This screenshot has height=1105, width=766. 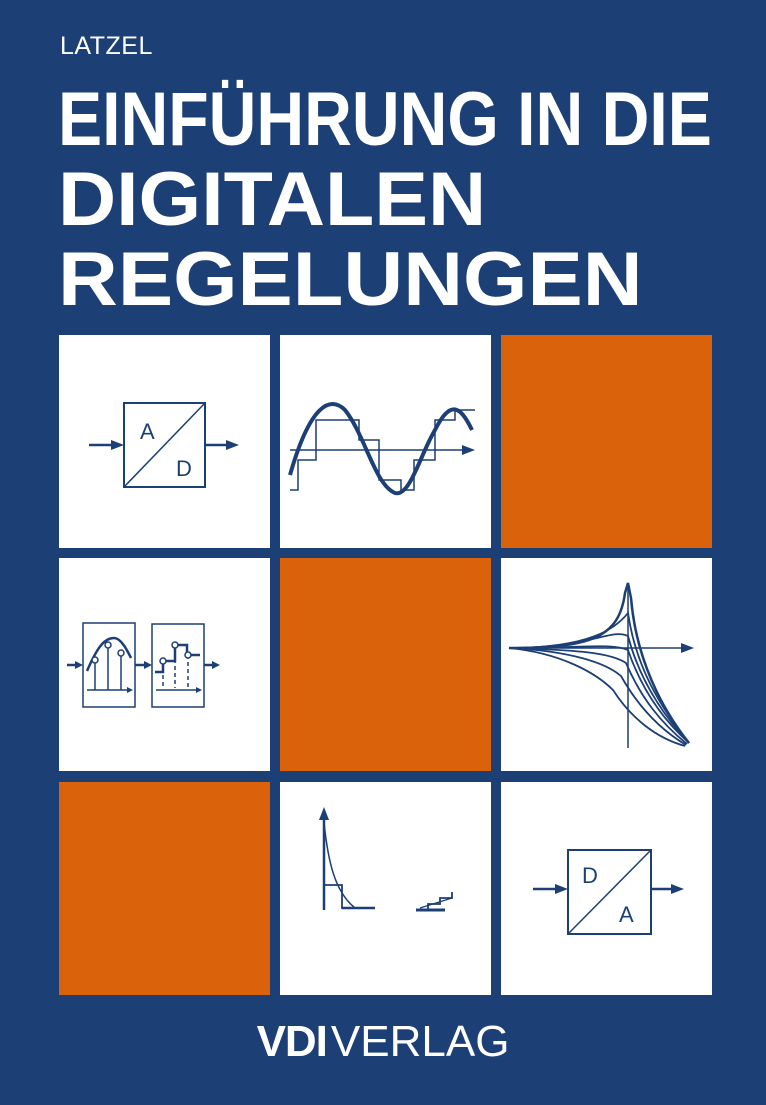 I want to click on title-line-1: EINFÜHRUNG IN DIE, so click(x=385, y=119).